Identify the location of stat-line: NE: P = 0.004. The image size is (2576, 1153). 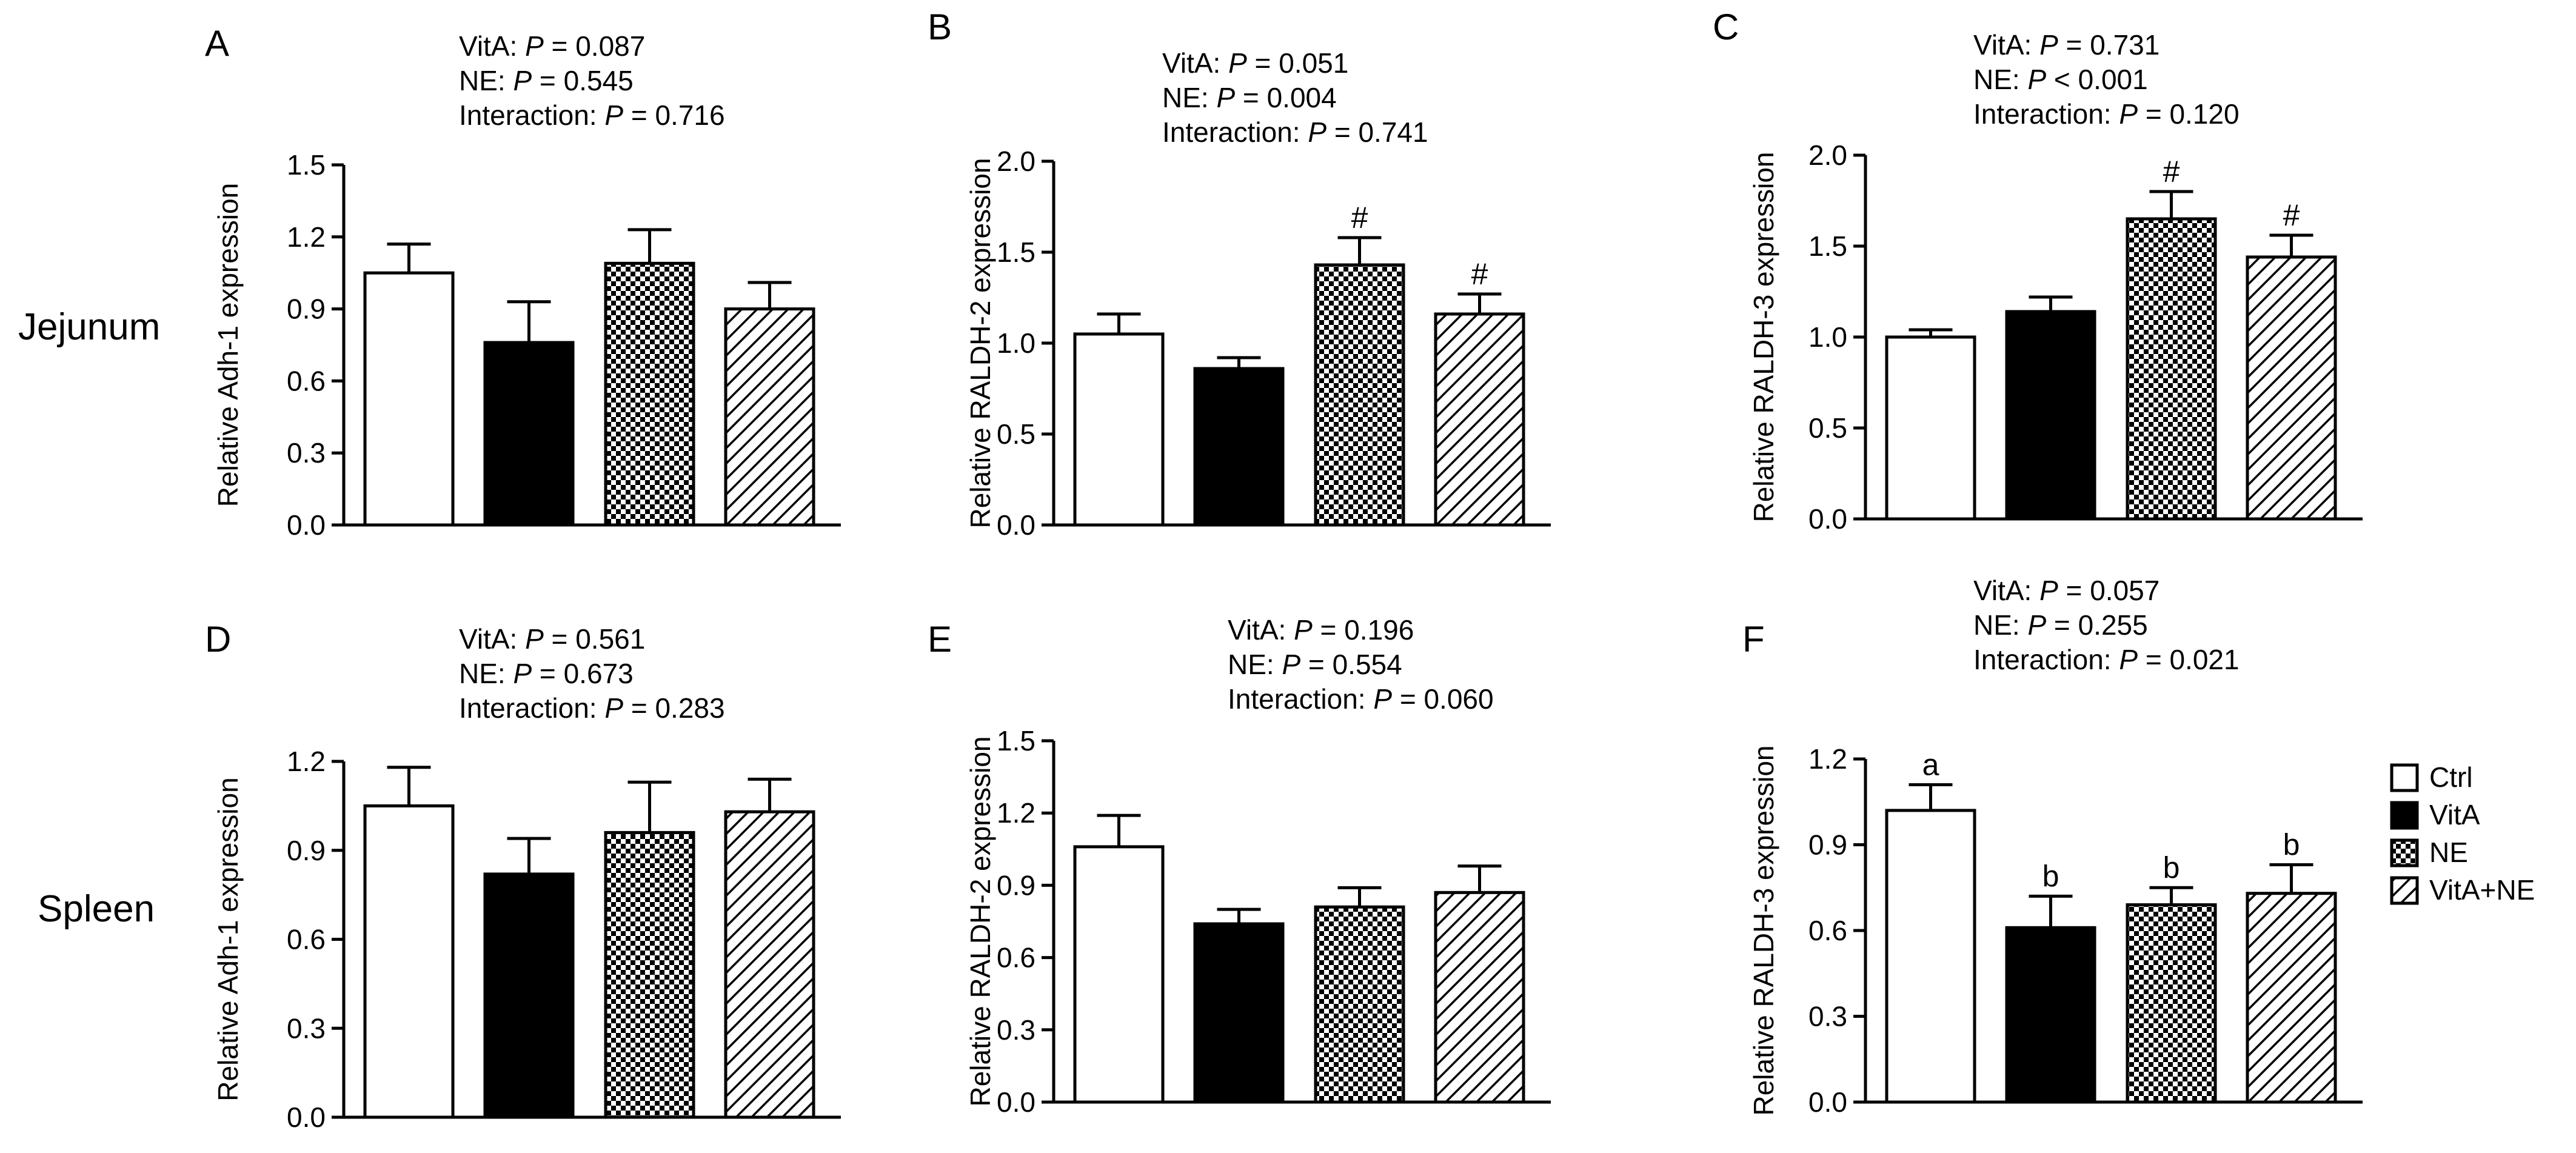
(1249, 97).